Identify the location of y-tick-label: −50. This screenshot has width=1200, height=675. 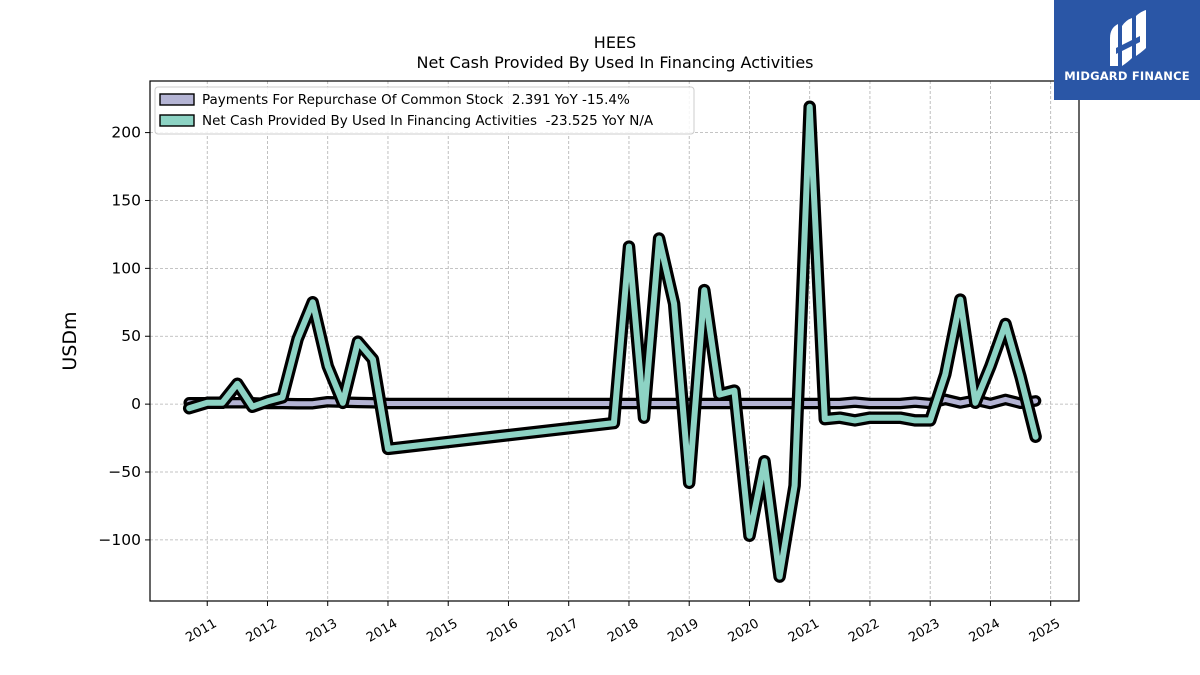
(124, 472).